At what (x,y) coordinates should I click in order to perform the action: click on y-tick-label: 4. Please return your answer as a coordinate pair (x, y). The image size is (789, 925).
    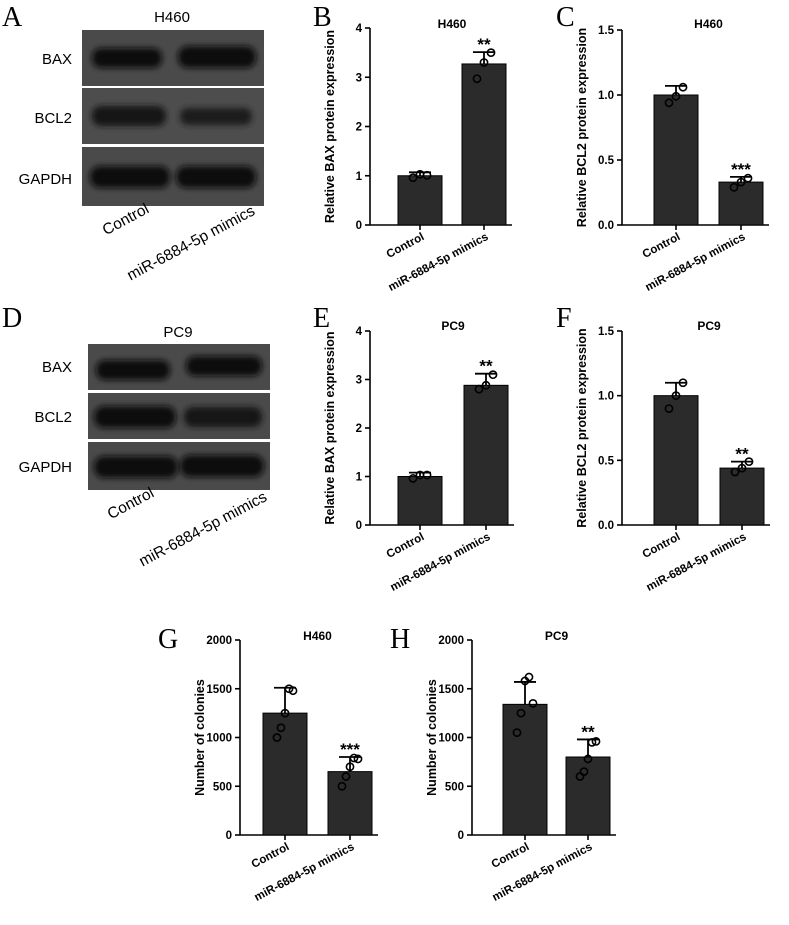
    Looking at the image, I should click on (359, 29).